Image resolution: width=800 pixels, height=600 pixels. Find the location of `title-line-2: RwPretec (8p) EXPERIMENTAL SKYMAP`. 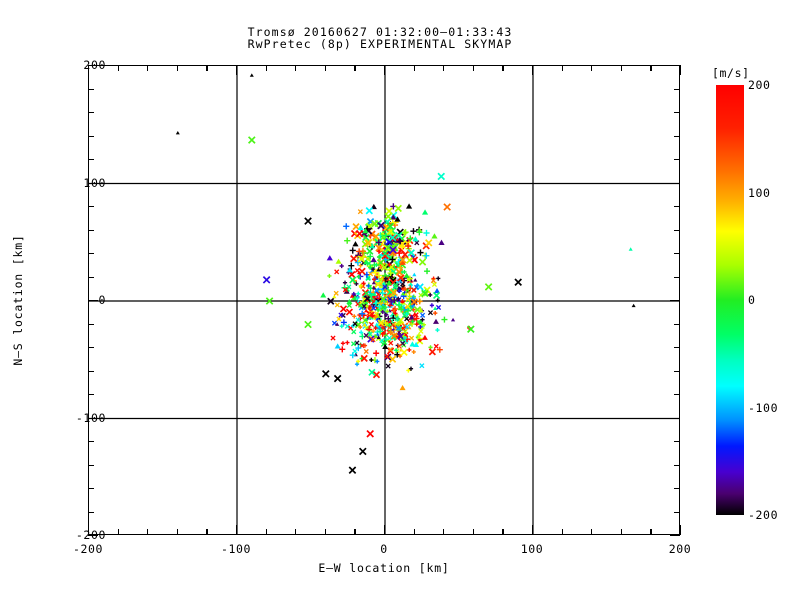

title-line-2: RwPretec (8p) EXPERIMENTAL SKYMAP is located at coordinates (380, 44).